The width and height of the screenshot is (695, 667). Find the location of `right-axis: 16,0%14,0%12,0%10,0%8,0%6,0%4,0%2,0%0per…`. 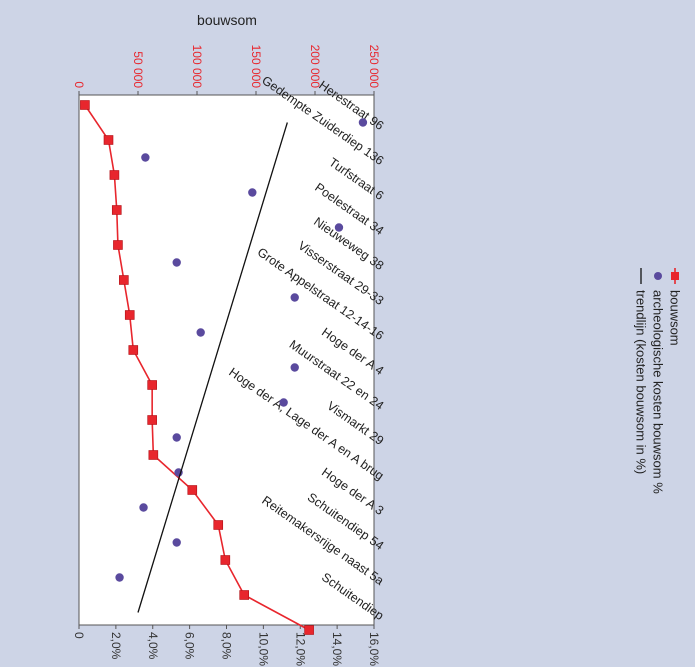

right-axis: 16,0%14,0%12,0%10,0%8,0%6,0%4,0%2,0%0per… is located at coordinates (226, 645).